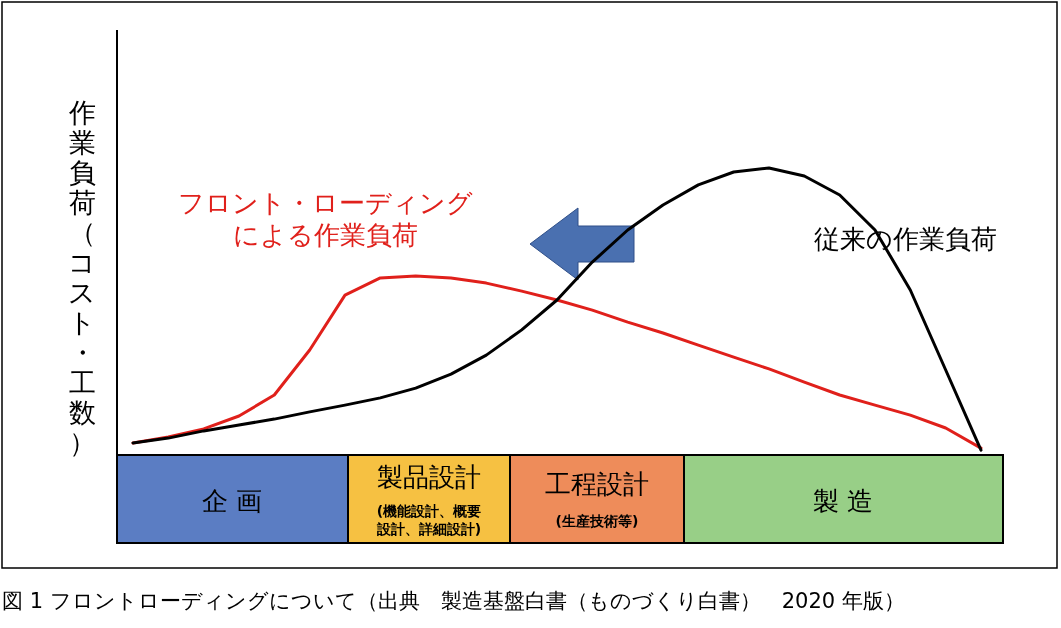 This screenshot has height=628, width=1061. I want to click on text: 作業負荷（コスト・工数）, so click(82, 277).